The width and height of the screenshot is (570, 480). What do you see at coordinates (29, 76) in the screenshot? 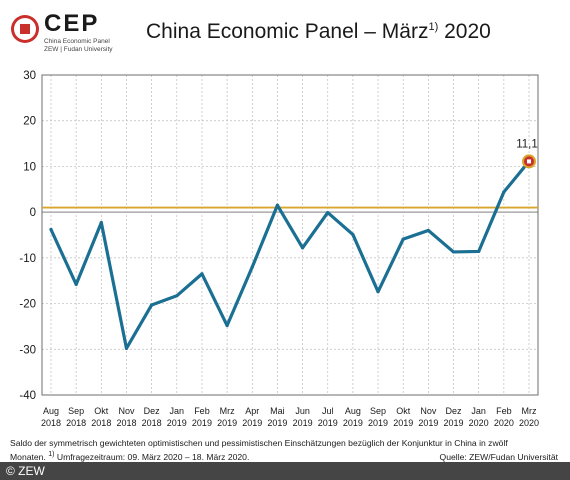
I see `y-tick-label: 30` at bounding box center [29, 76].